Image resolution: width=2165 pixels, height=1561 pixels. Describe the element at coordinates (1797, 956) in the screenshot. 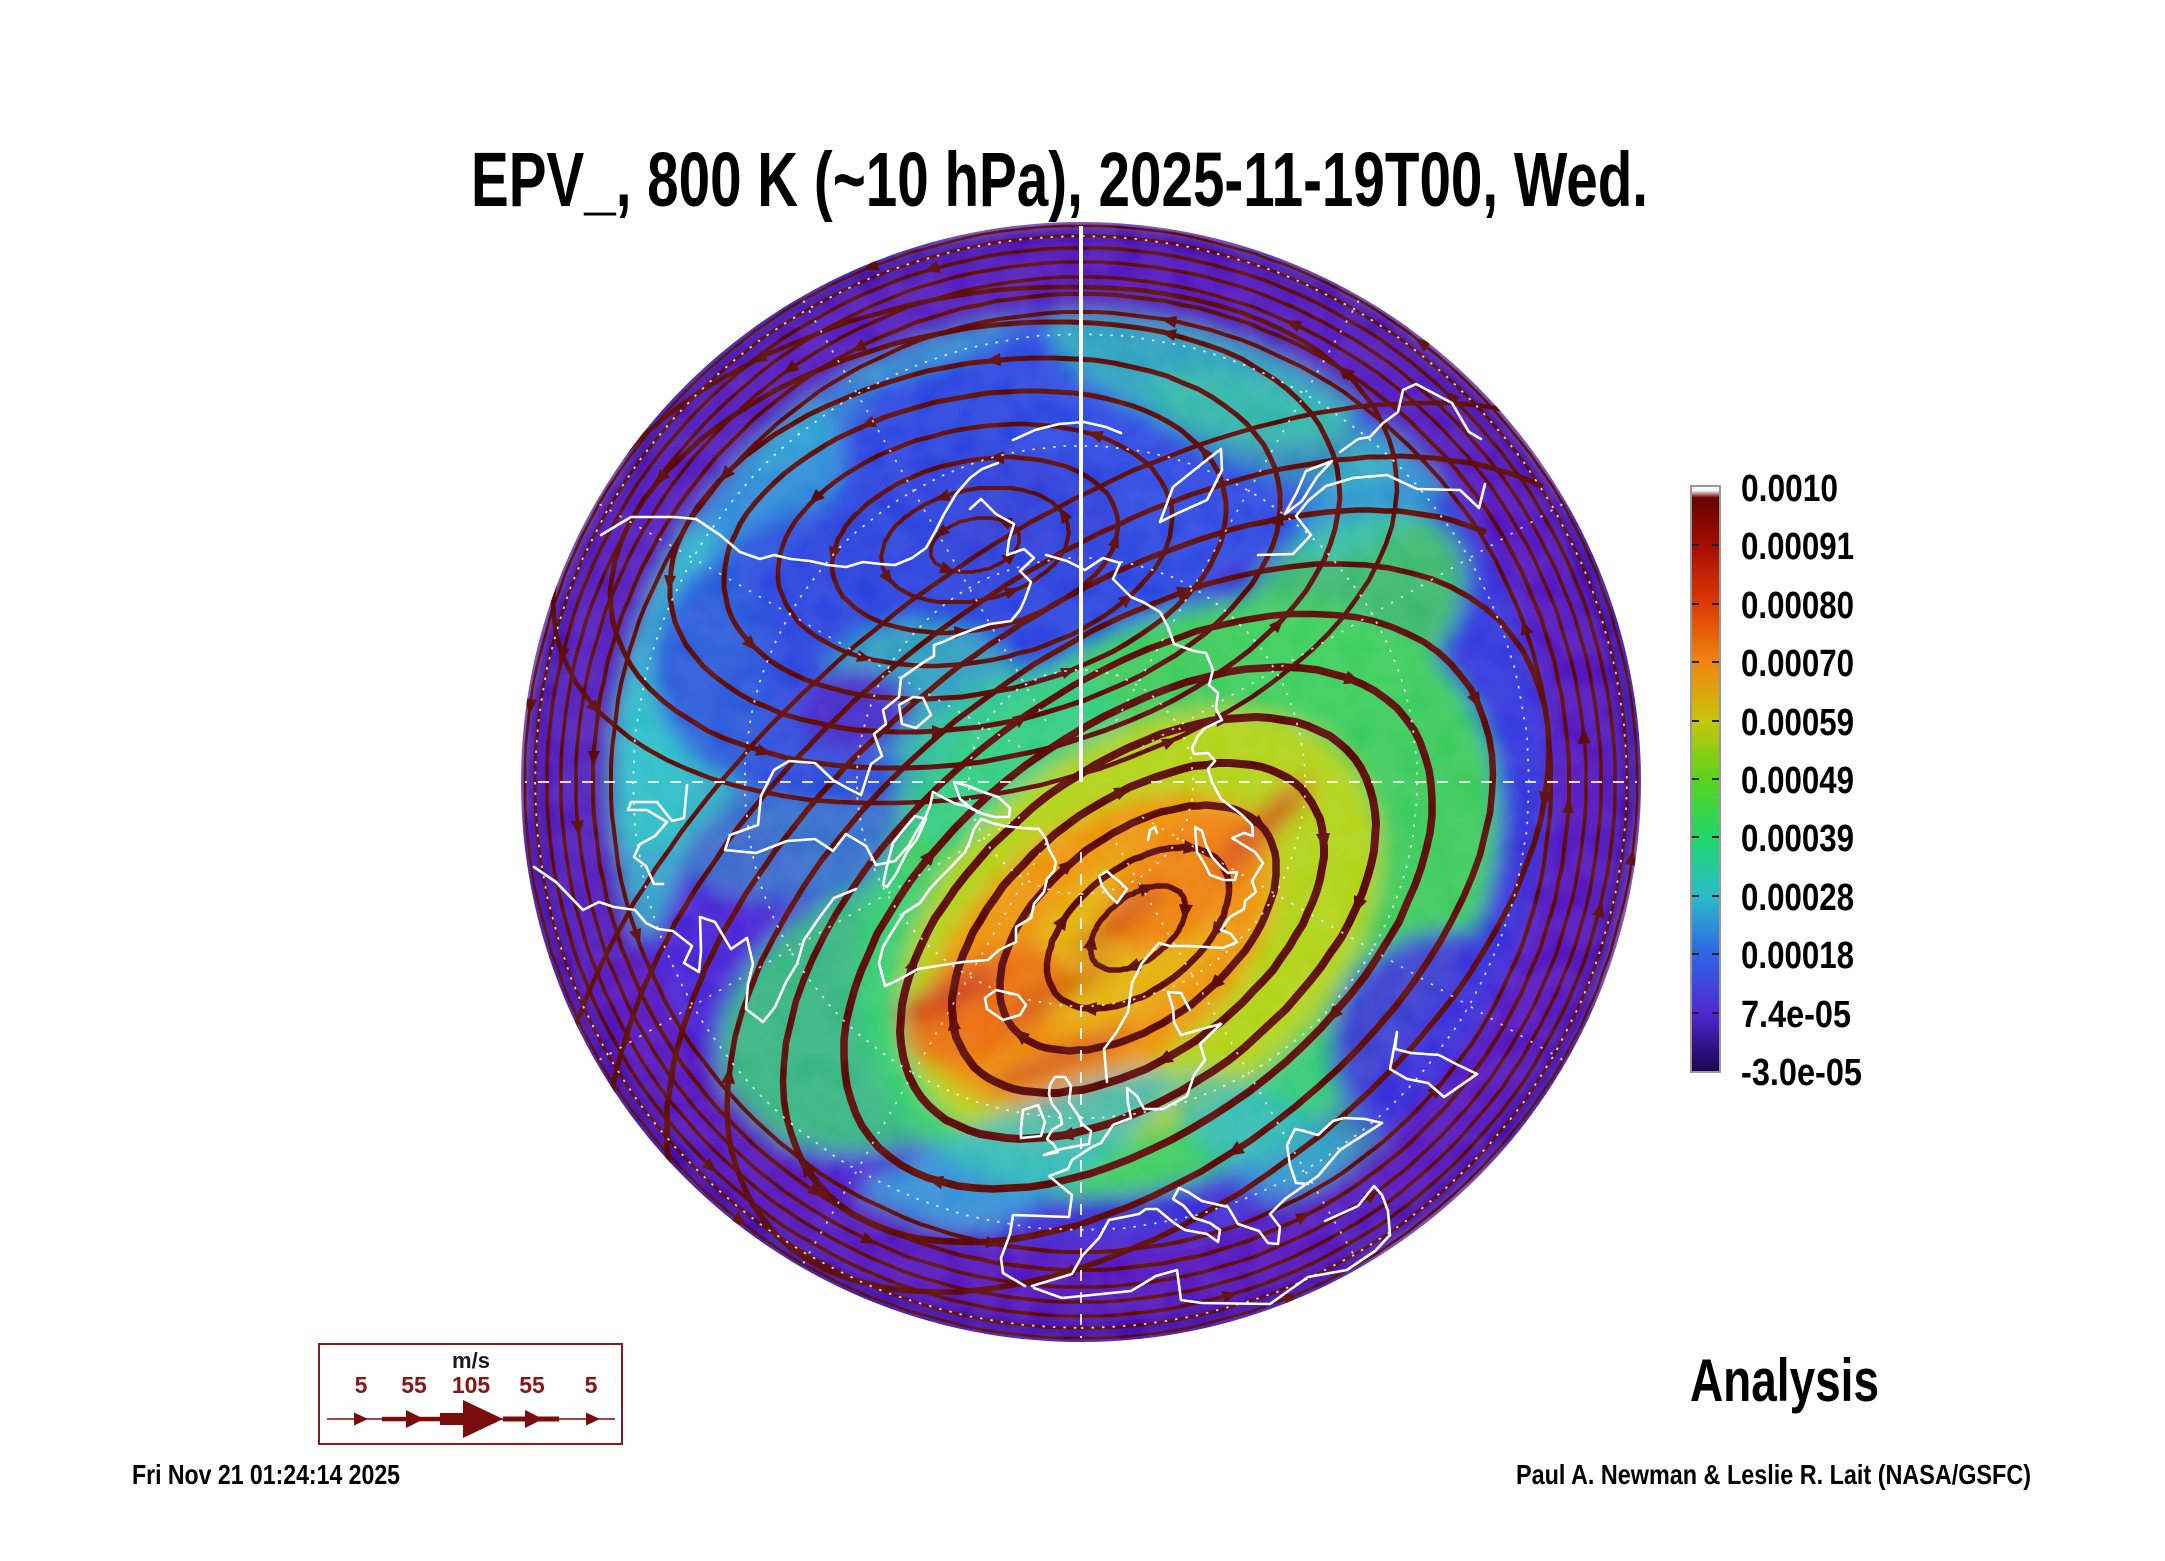

I see `svg-text: 0.00018` at that location.